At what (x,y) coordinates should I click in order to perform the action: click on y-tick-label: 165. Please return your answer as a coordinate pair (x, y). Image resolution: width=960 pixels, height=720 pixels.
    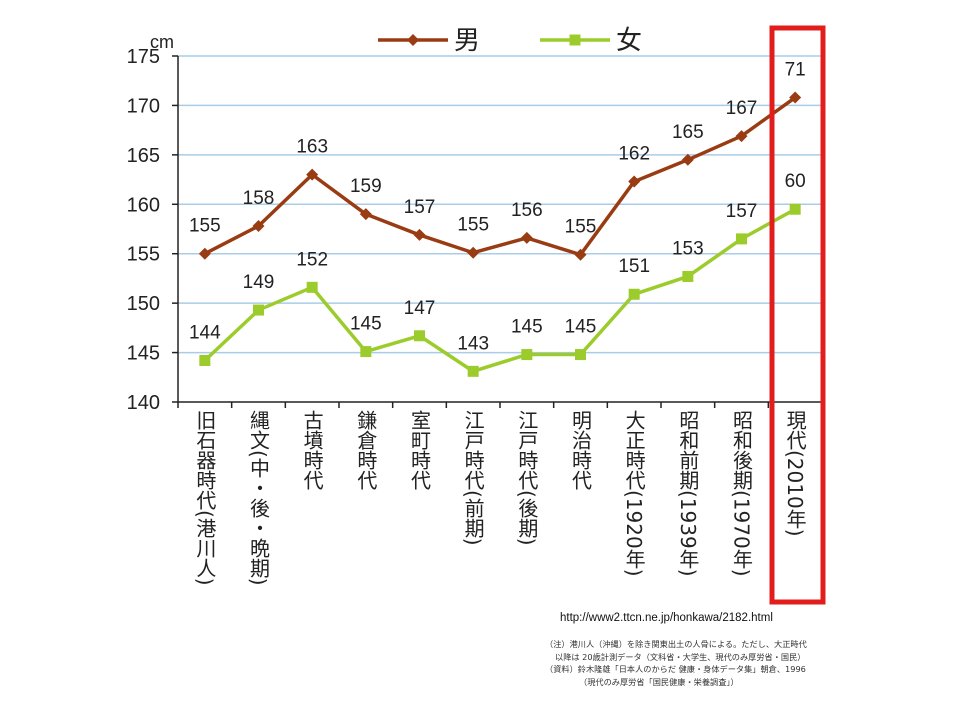
    Looking at the image, I should click on (143, 156).